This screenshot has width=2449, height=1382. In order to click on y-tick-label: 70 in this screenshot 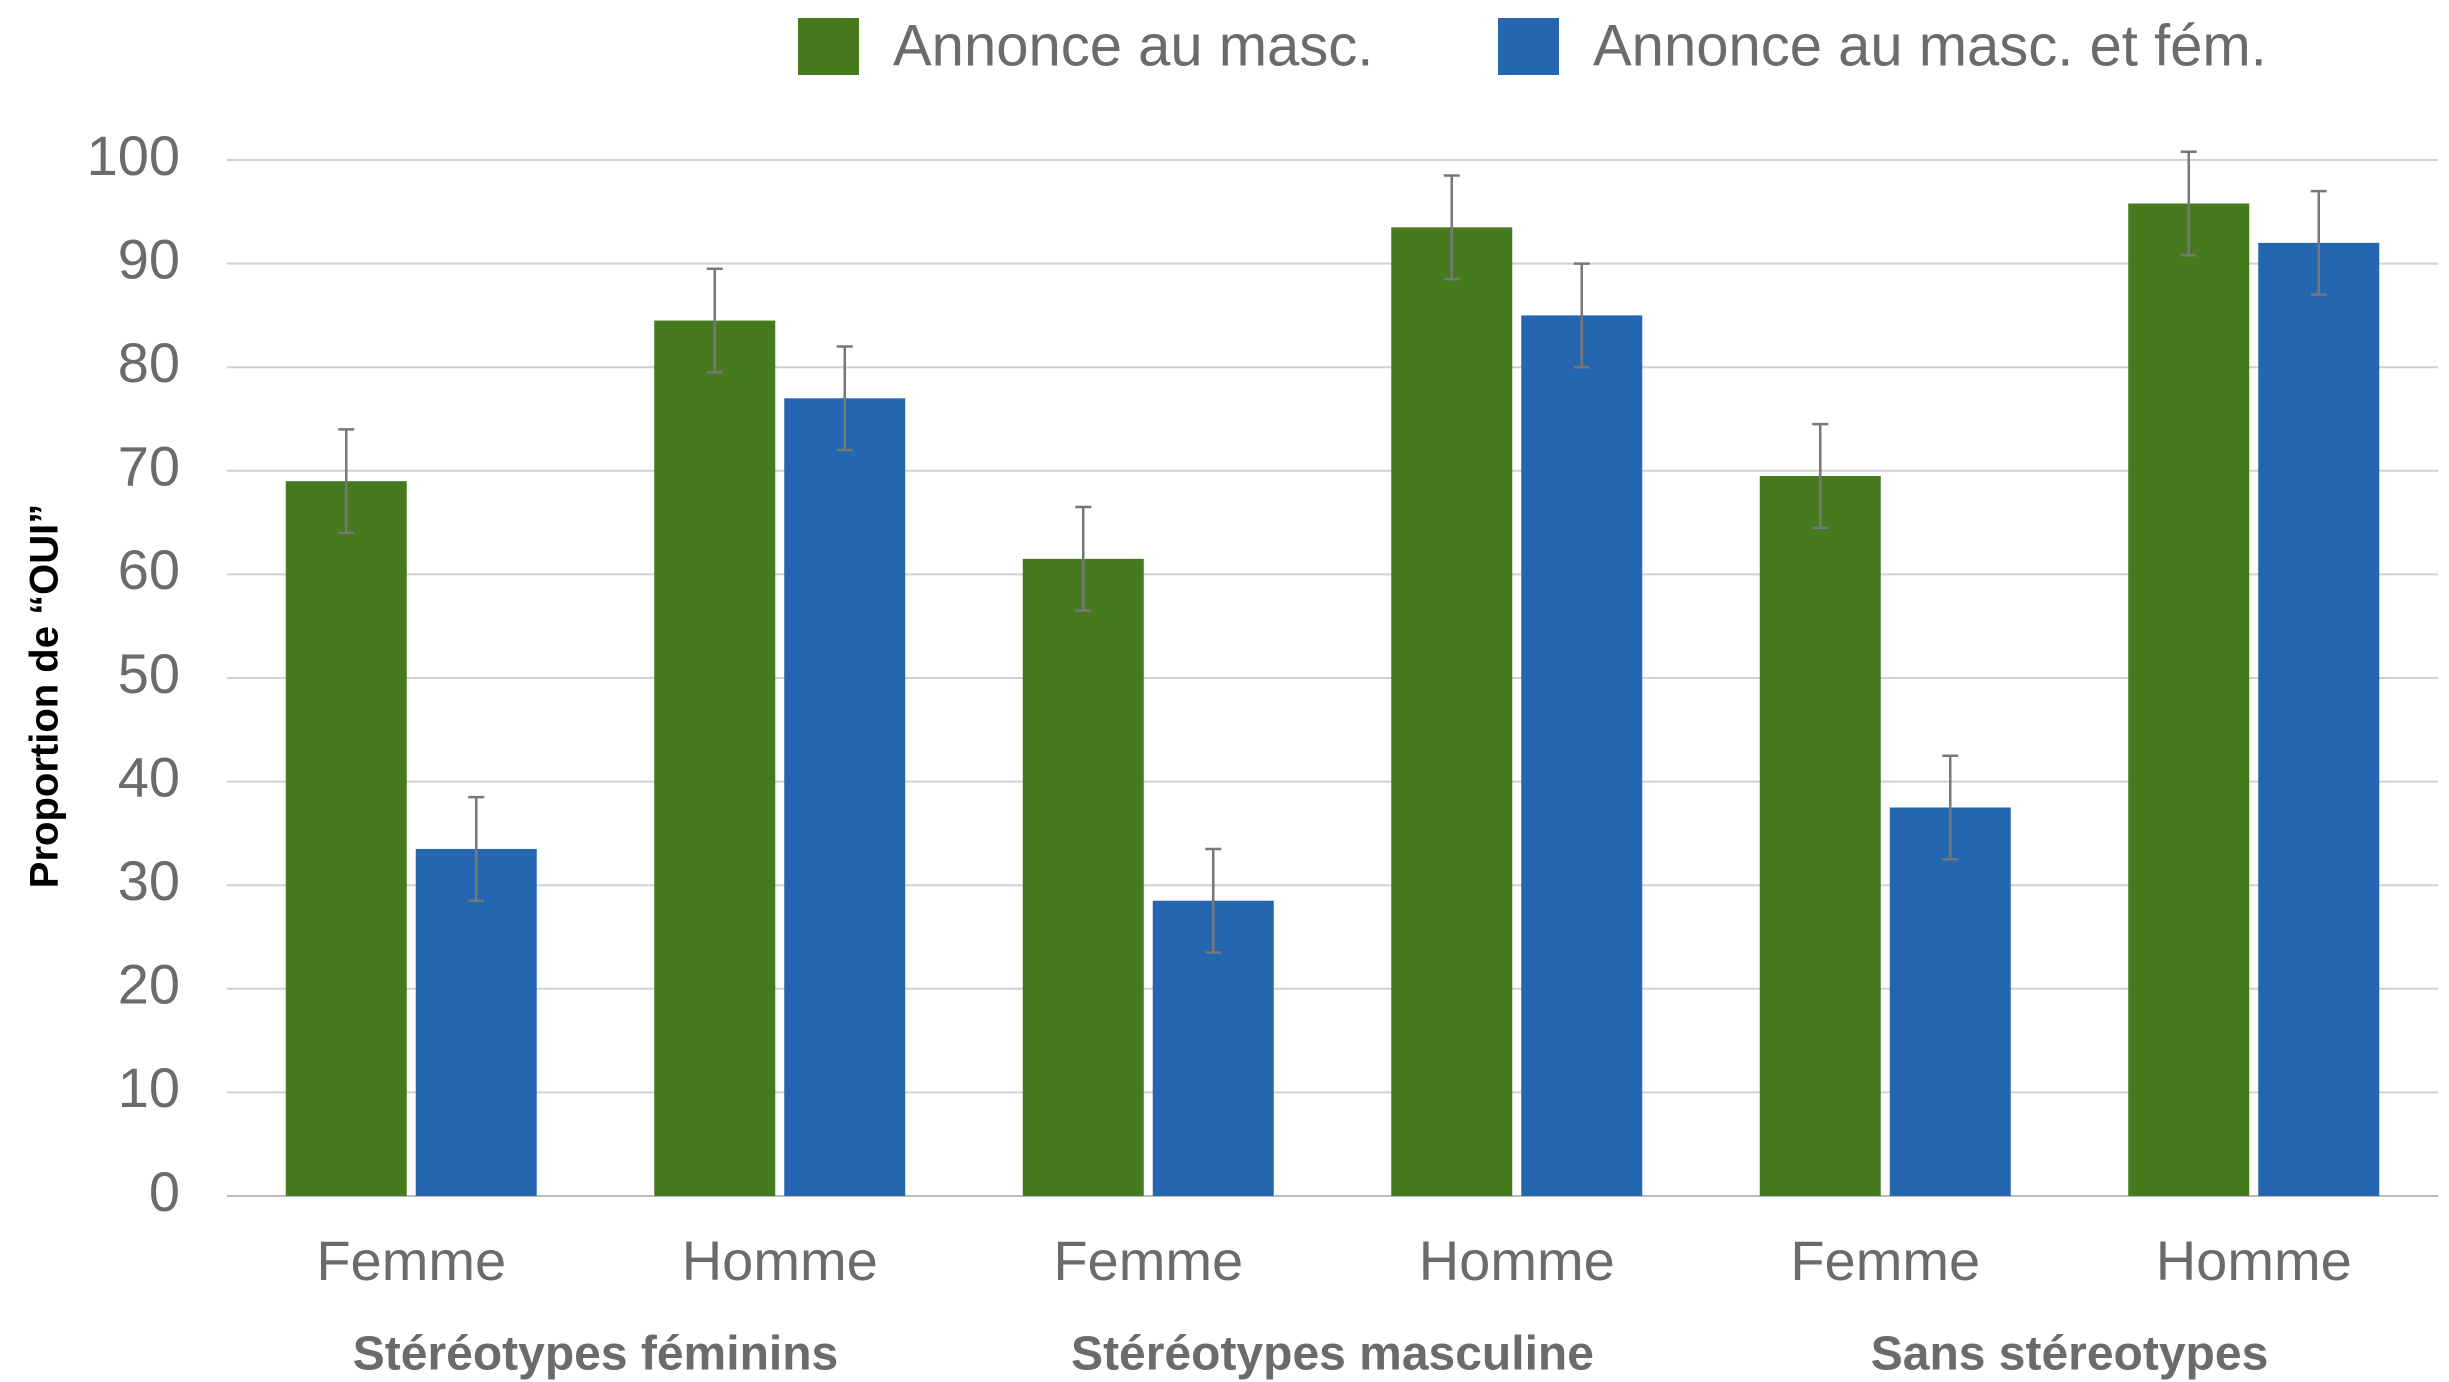, I will do `click(149, 466)`.